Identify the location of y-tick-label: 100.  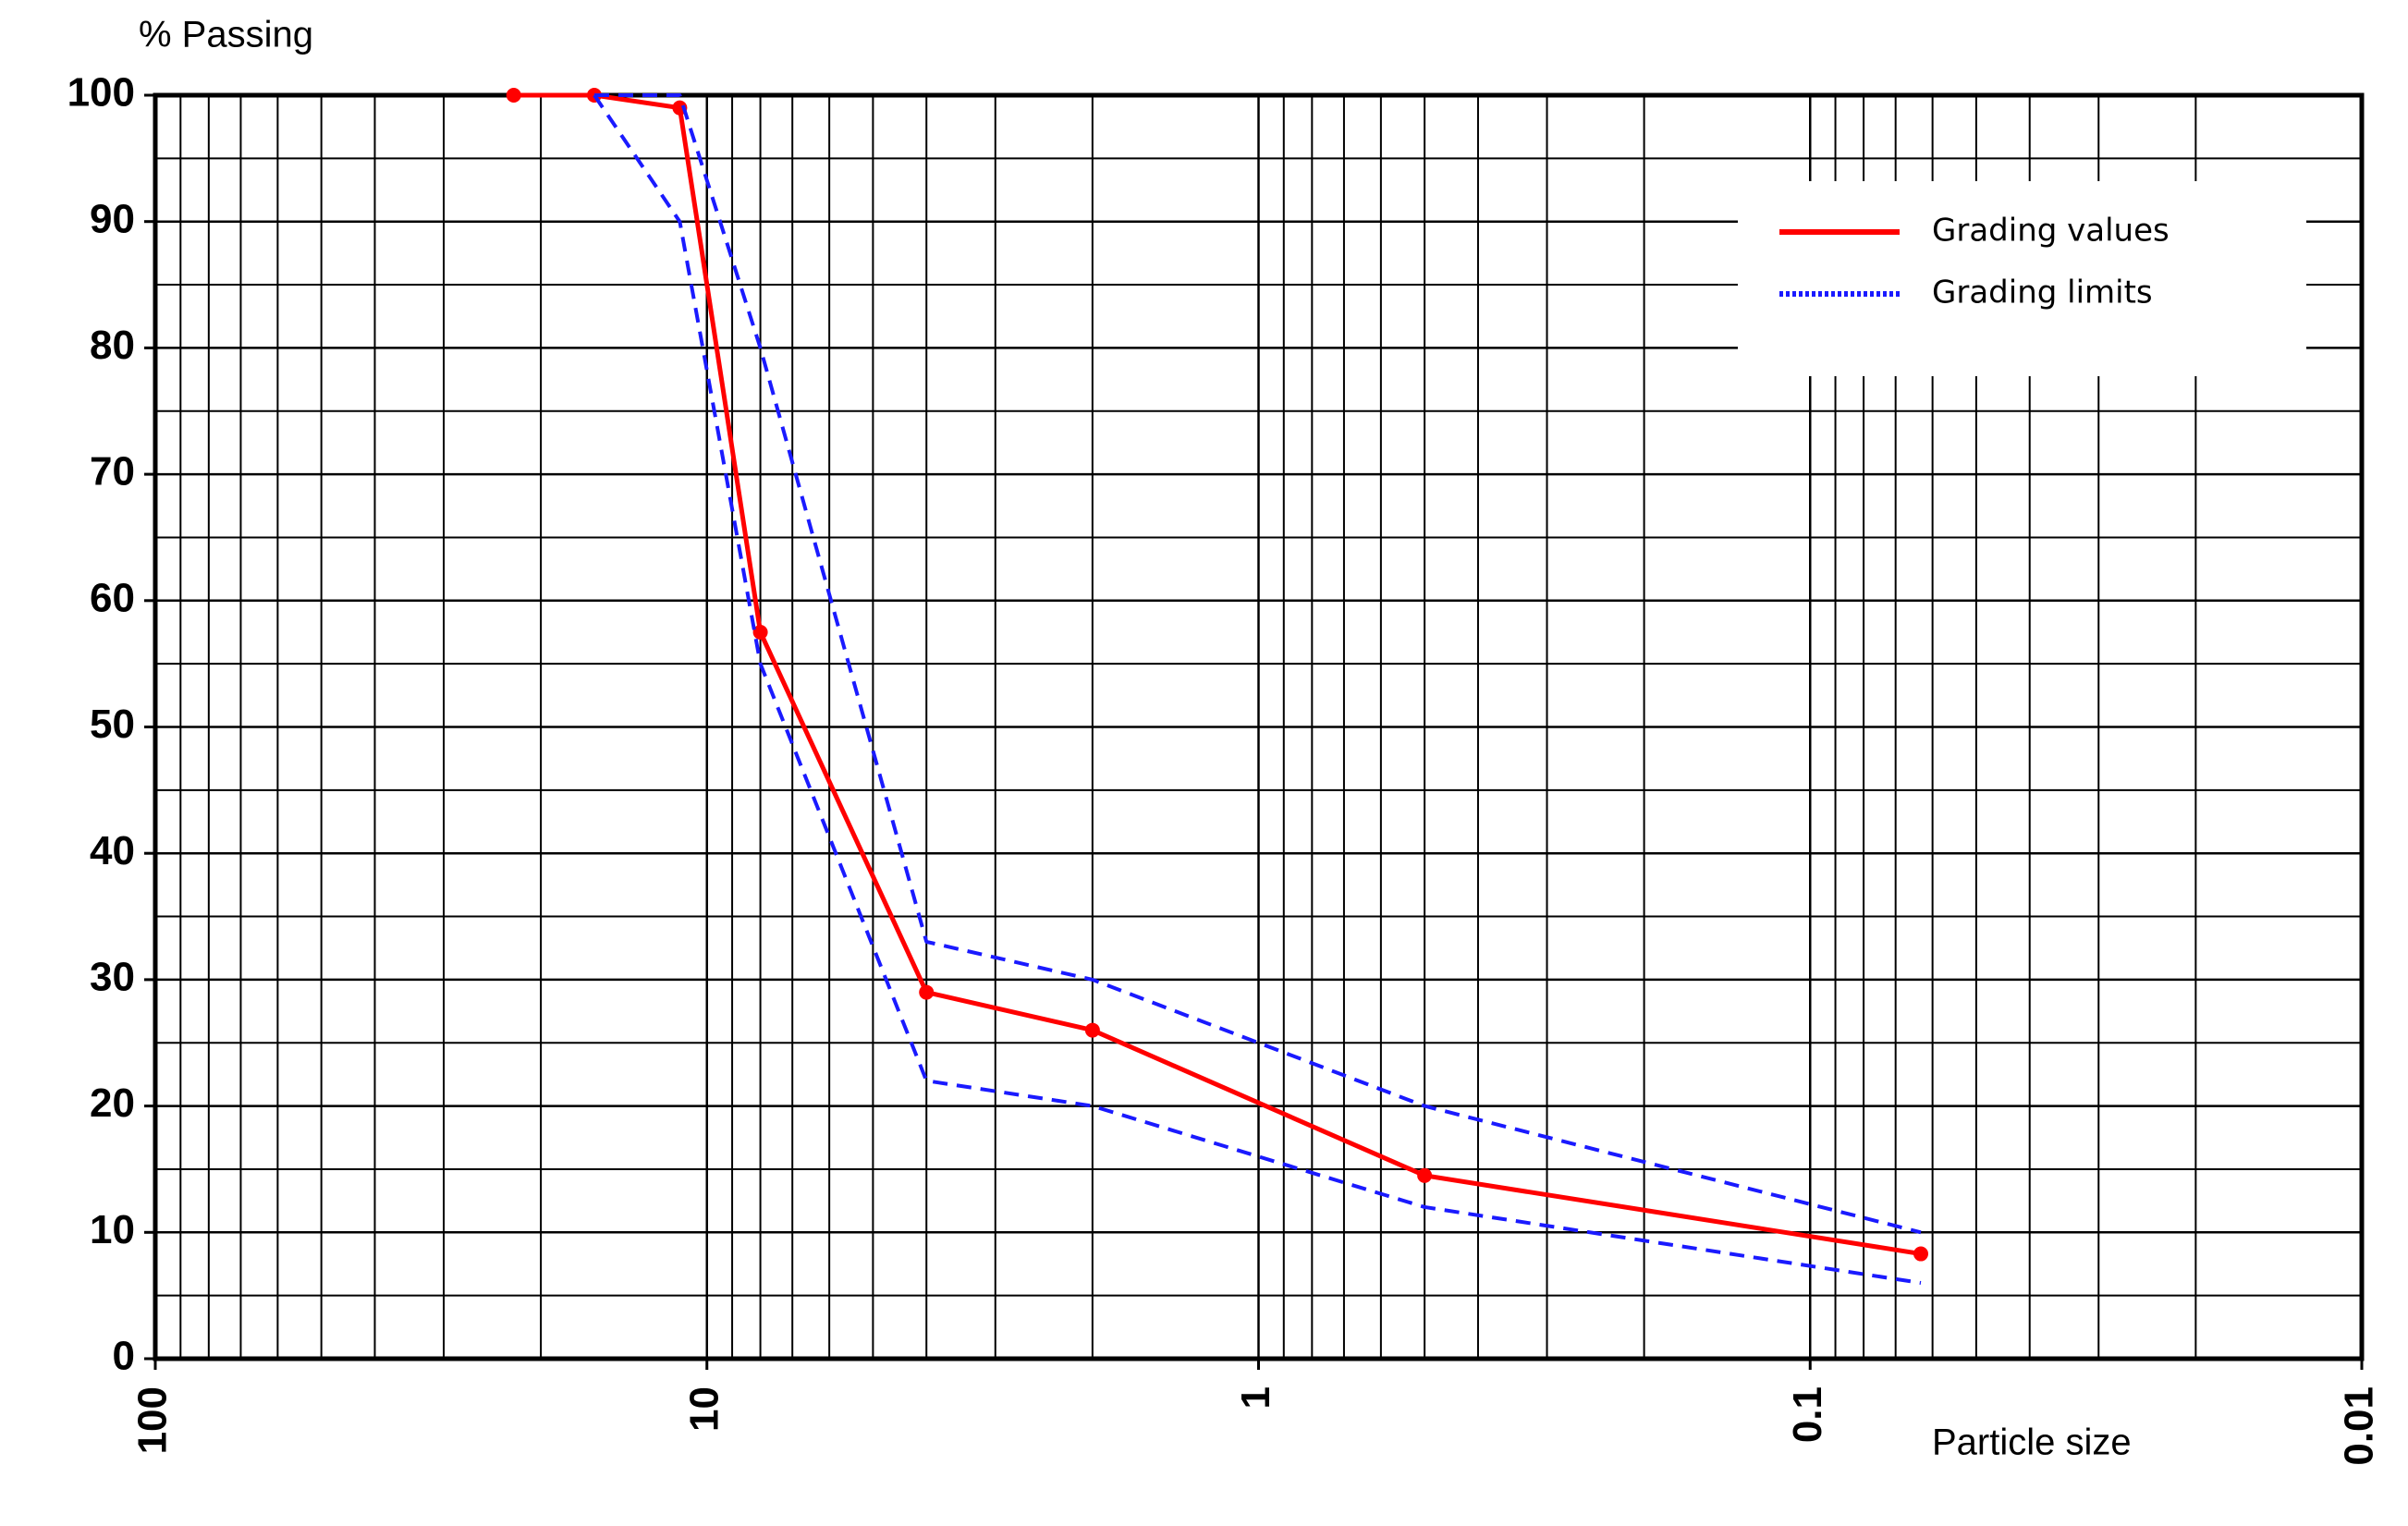
(101, 93).